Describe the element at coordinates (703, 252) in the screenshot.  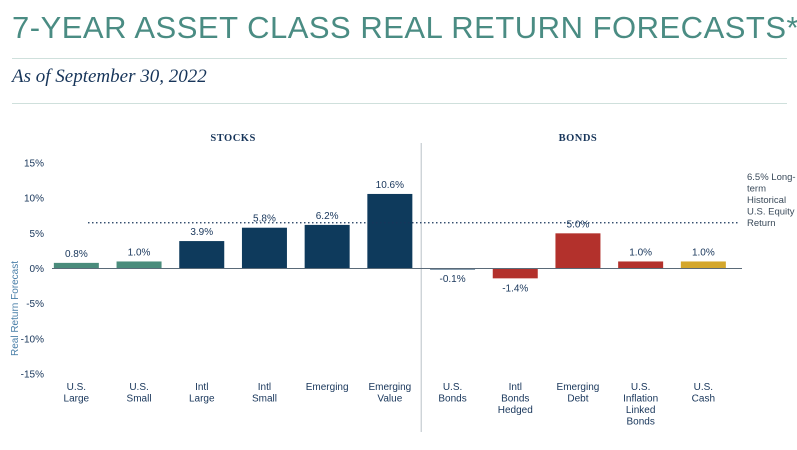
I see `data-label-10: 1.0%` at that location.